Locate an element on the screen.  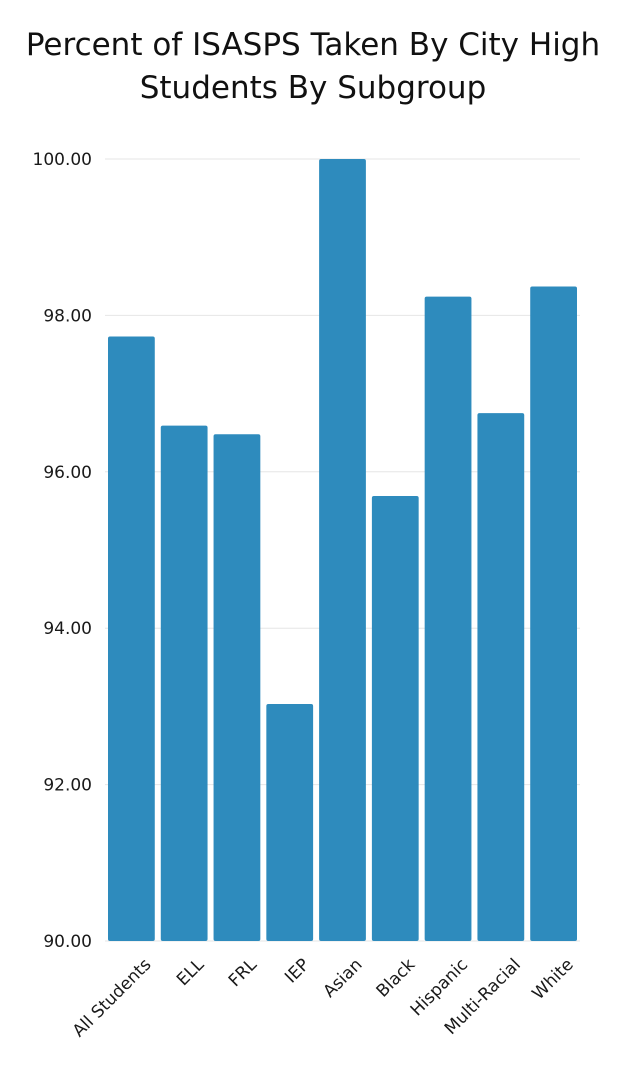
bar-multi-racial is located at coordinates (501, 677).